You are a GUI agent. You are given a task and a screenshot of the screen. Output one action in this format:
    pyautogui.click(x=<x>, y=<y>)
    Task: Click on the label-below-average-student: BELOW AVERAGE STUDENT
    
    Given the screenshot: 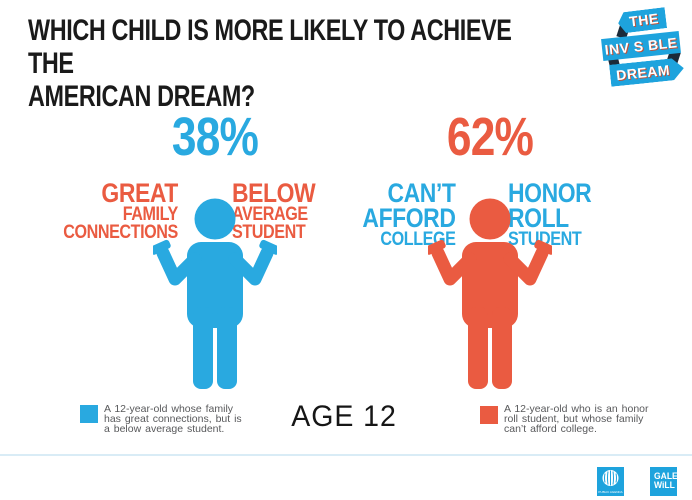 What is the action you would take?
    pyautogui.click(x=274, y=210)
    